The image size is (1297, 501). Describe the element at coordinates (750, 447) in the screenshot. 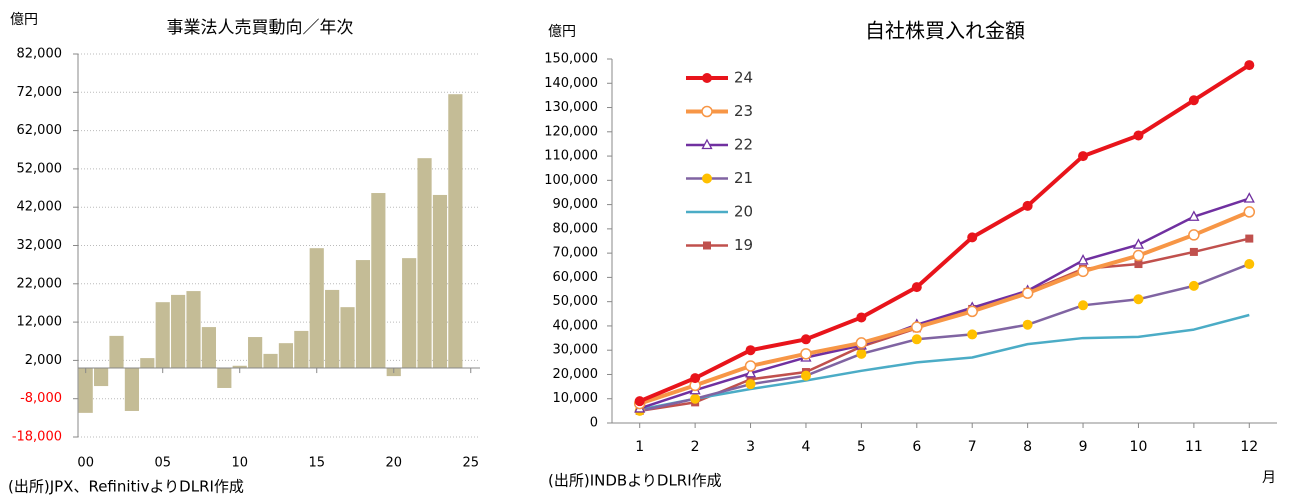

I see `x-tick-label: 3` at that location.